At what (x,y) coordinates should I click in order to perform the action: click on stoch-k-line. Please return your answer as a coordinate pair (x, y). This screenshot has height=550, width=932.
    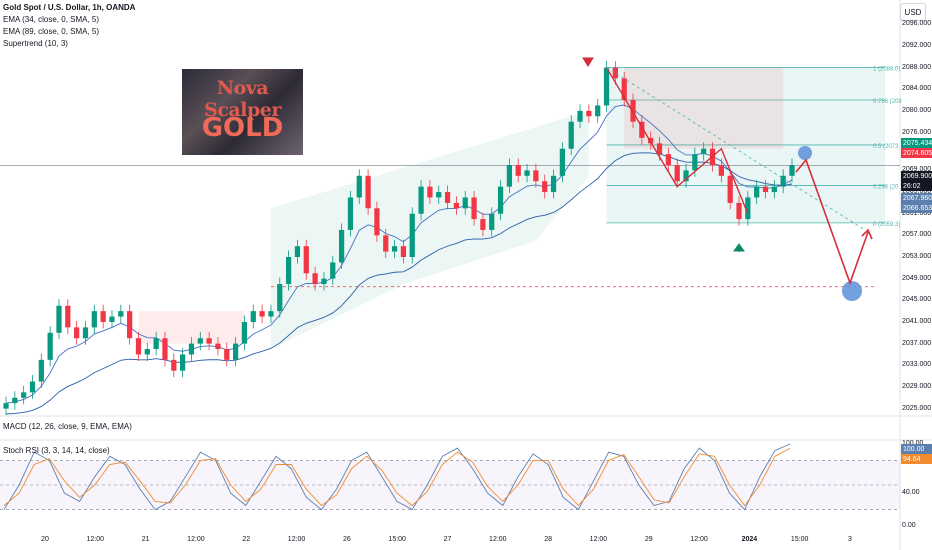
    Looking at the image, I should click on (397, 477).